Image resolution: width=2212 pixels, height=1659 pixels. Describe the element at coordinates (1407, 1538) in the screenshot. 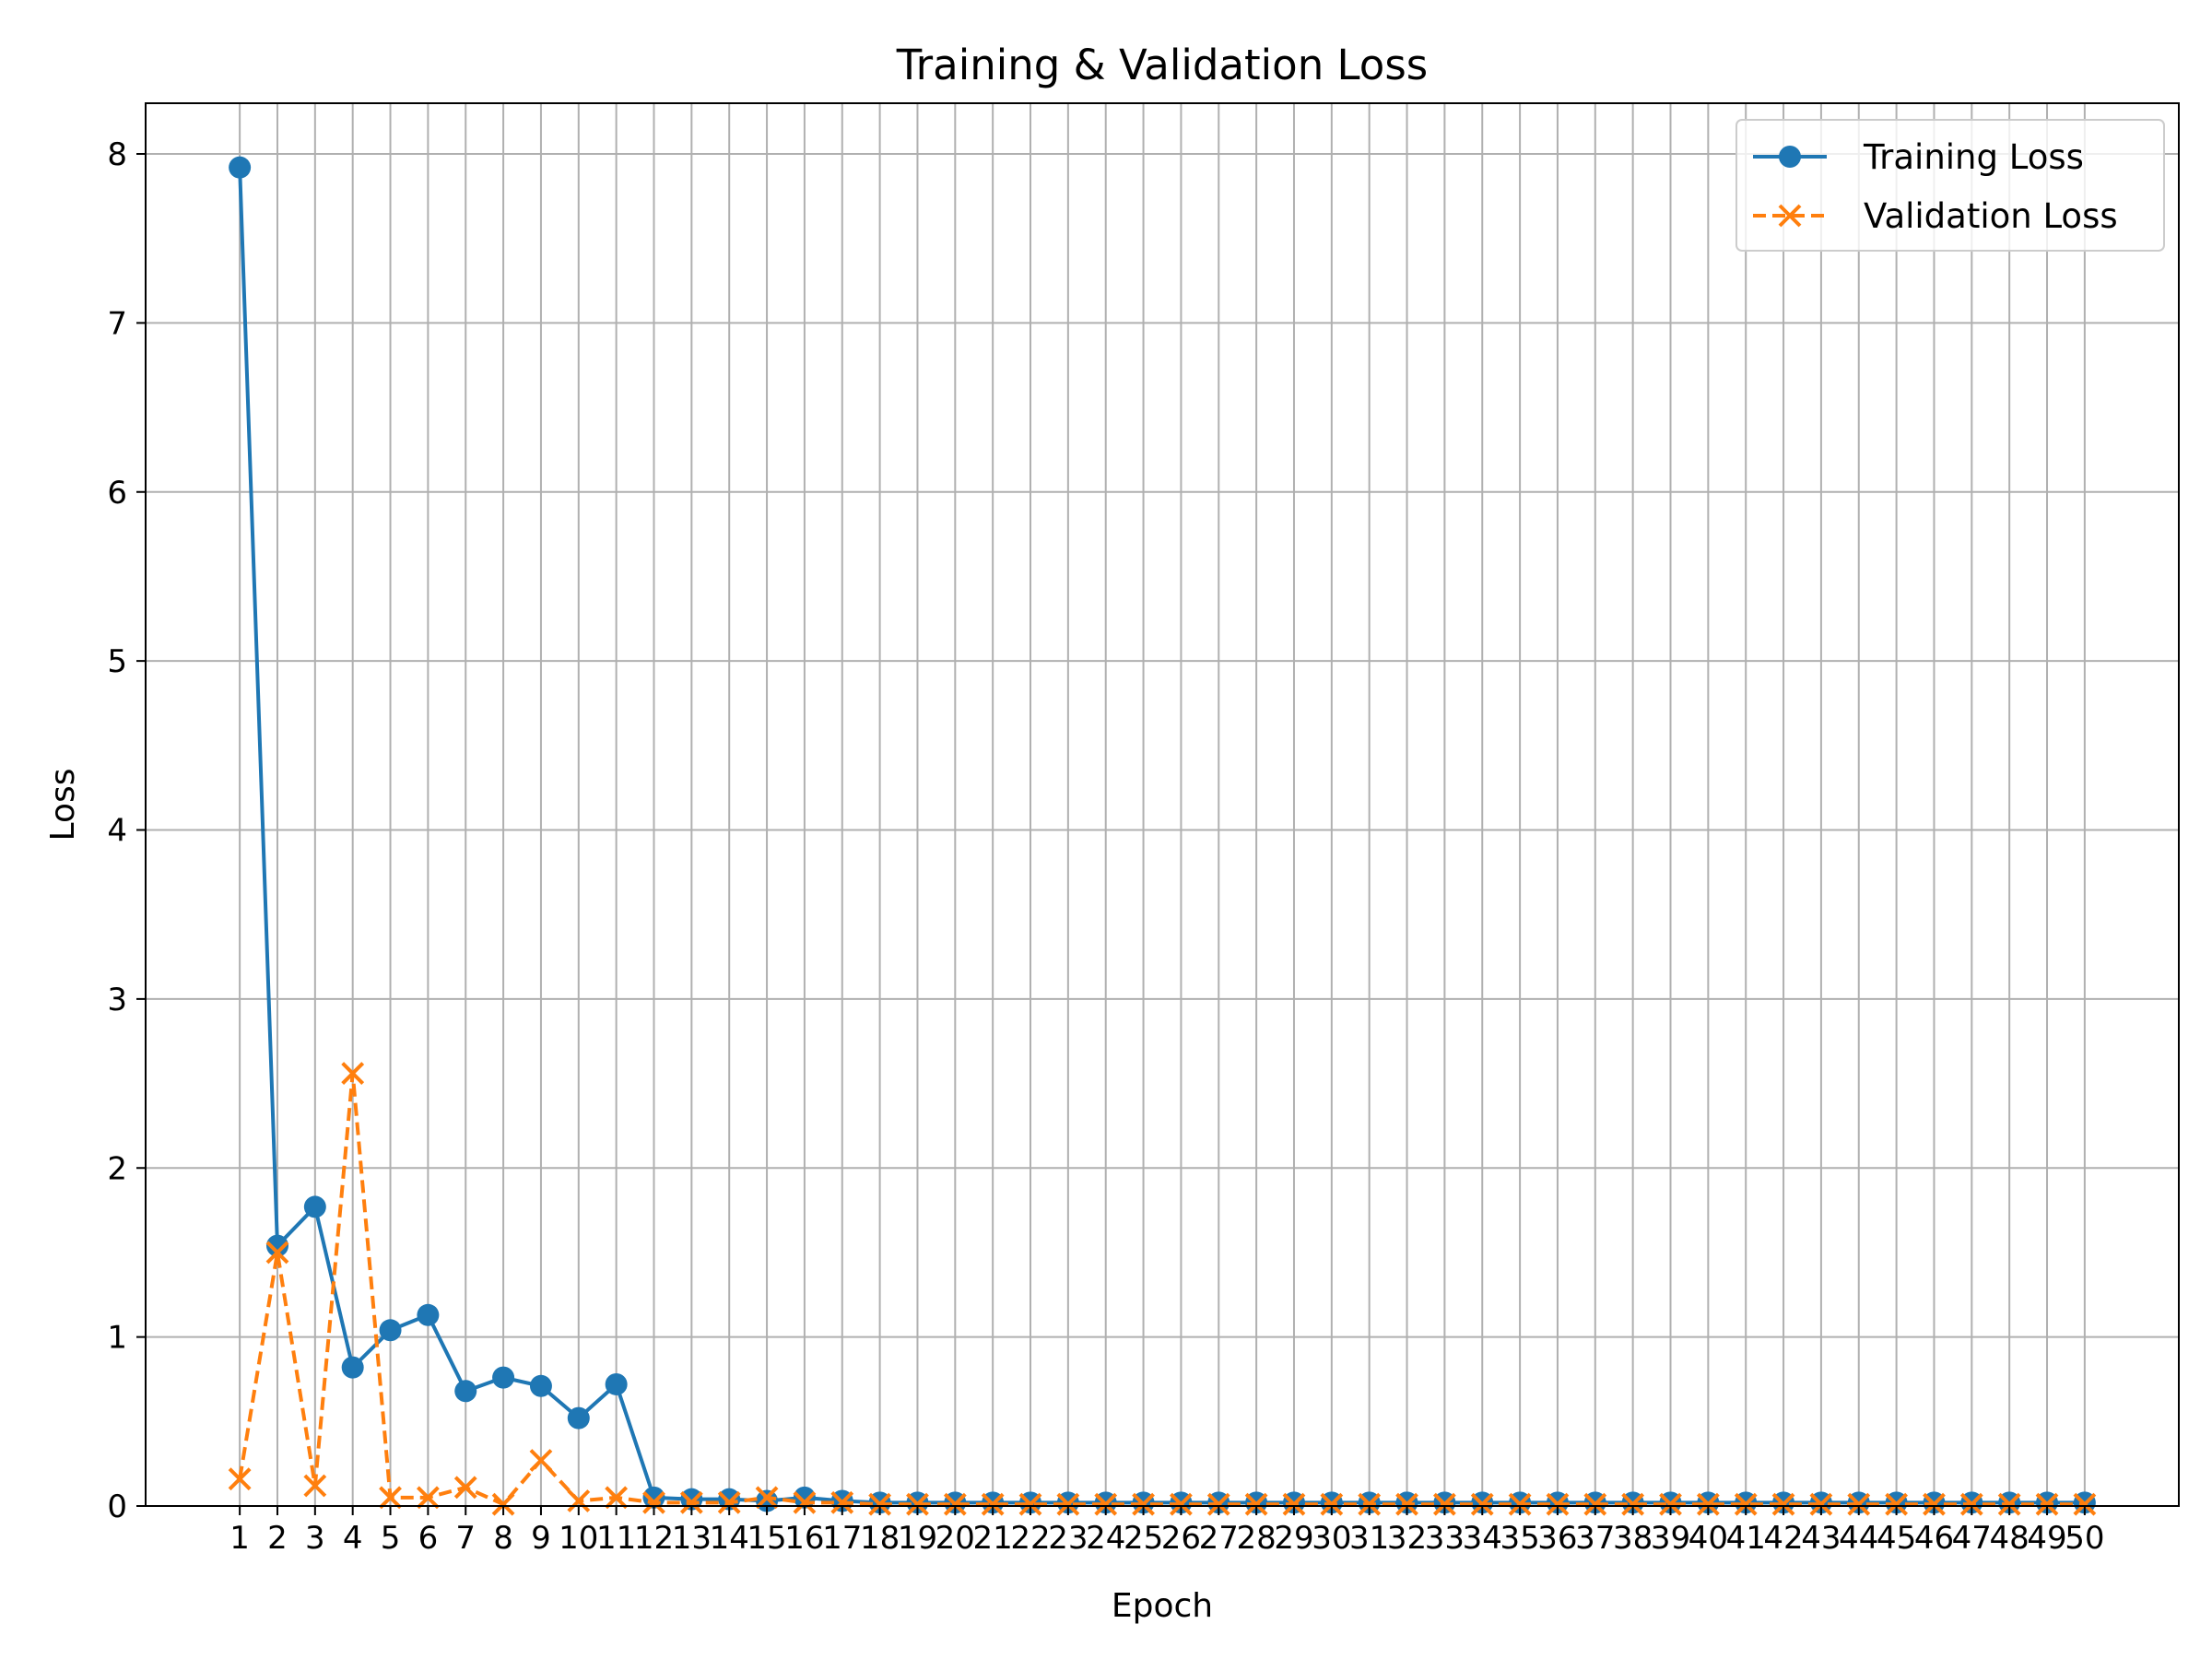

I see `x-tick-label: 32` at that location.